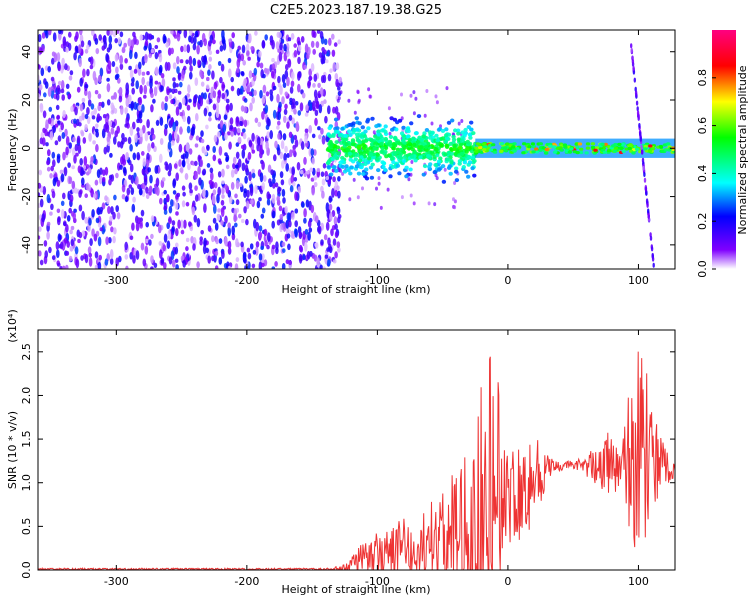  What do you see at coordinates (26, 483) in the screenshot?
I see `bottom-y-tick-label: 1.0` at bounding box center [26, 483].